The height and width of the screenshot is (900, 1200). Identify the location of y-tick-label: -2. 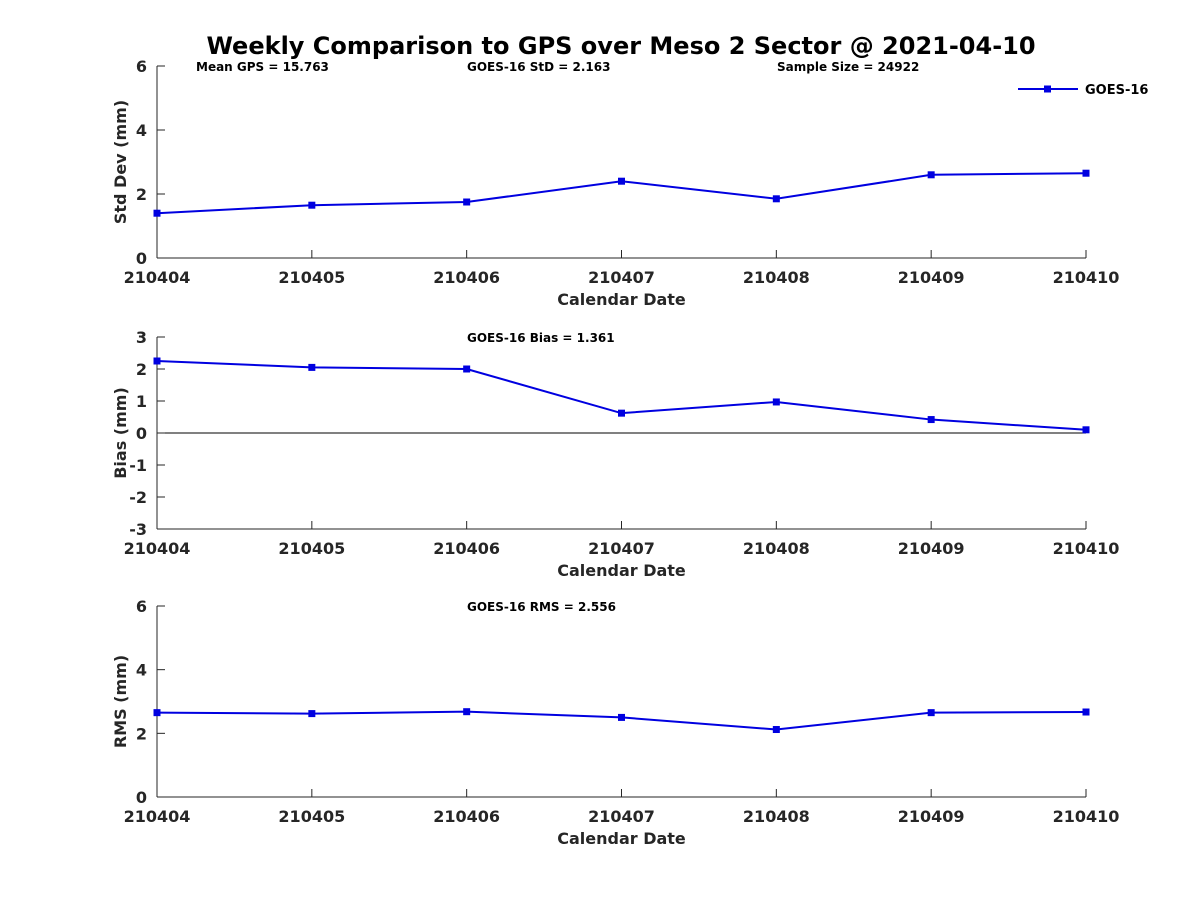
(138, 497).